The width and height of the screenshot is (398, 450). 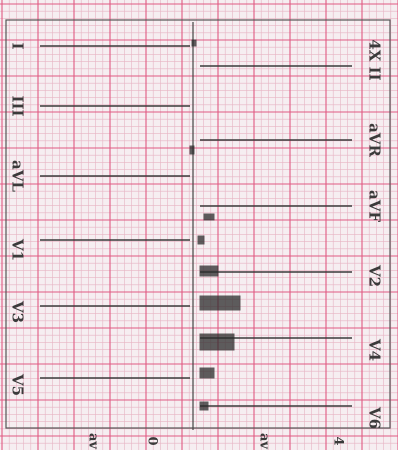 What do you see at coordinates (152, 441) in the screenshot?
I see `bottom-label-2: 0` at bounding box center [152, 441].